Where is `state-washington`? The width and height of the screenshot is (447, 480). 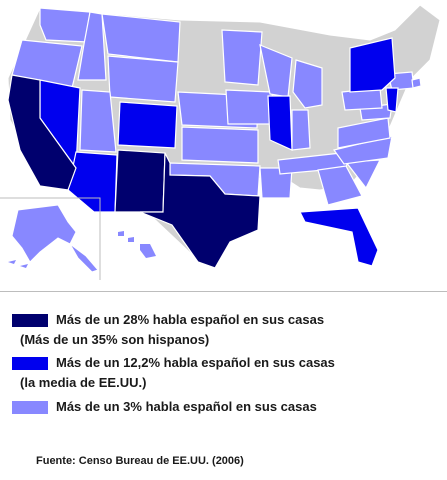 state-washington is located at coordinates (65, 25).